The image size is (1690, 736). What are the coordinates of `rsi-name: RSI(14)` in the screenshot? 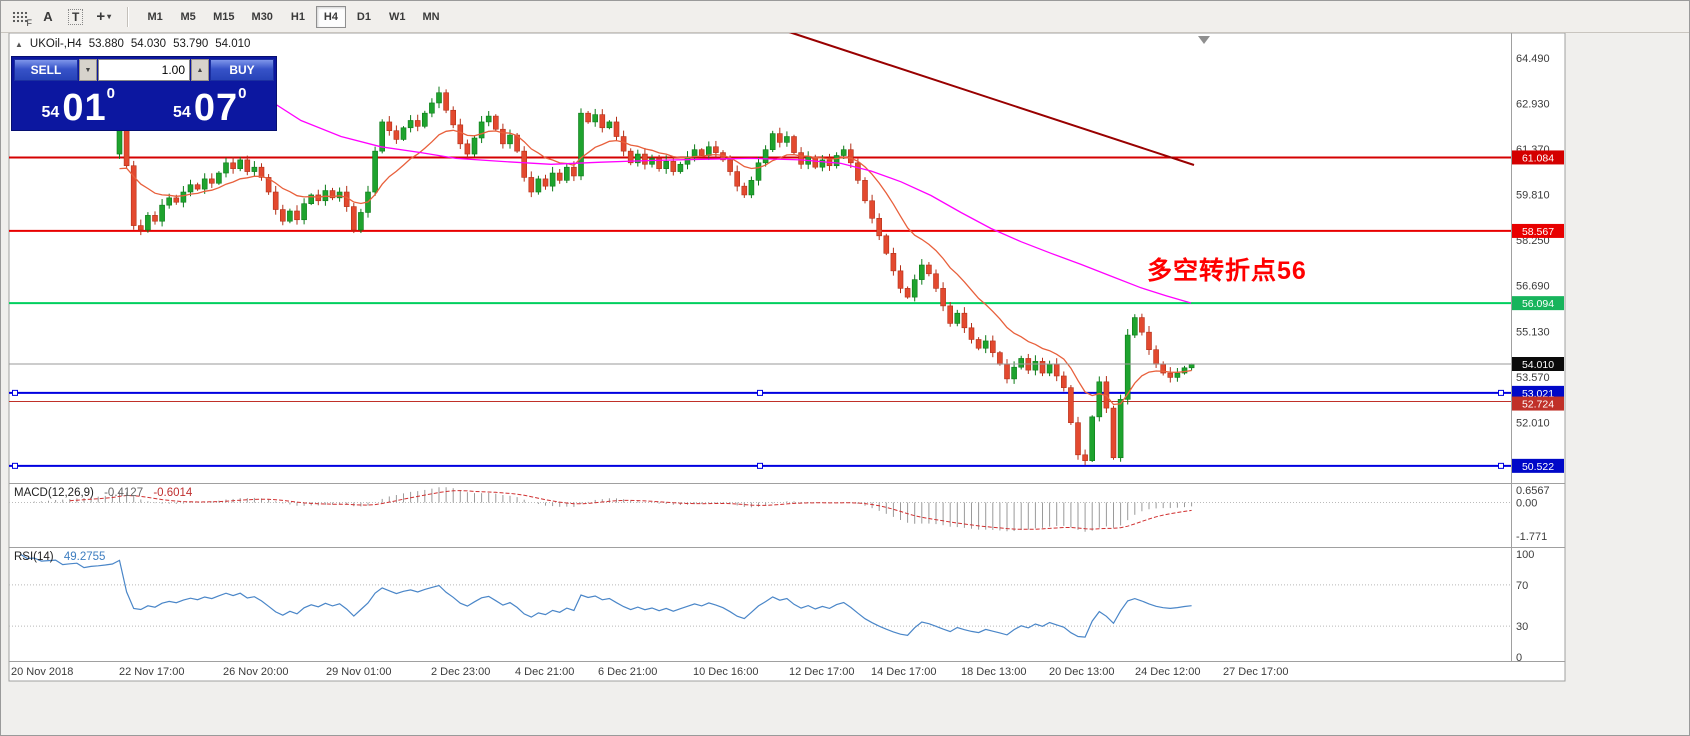 It's located at (34, 557).